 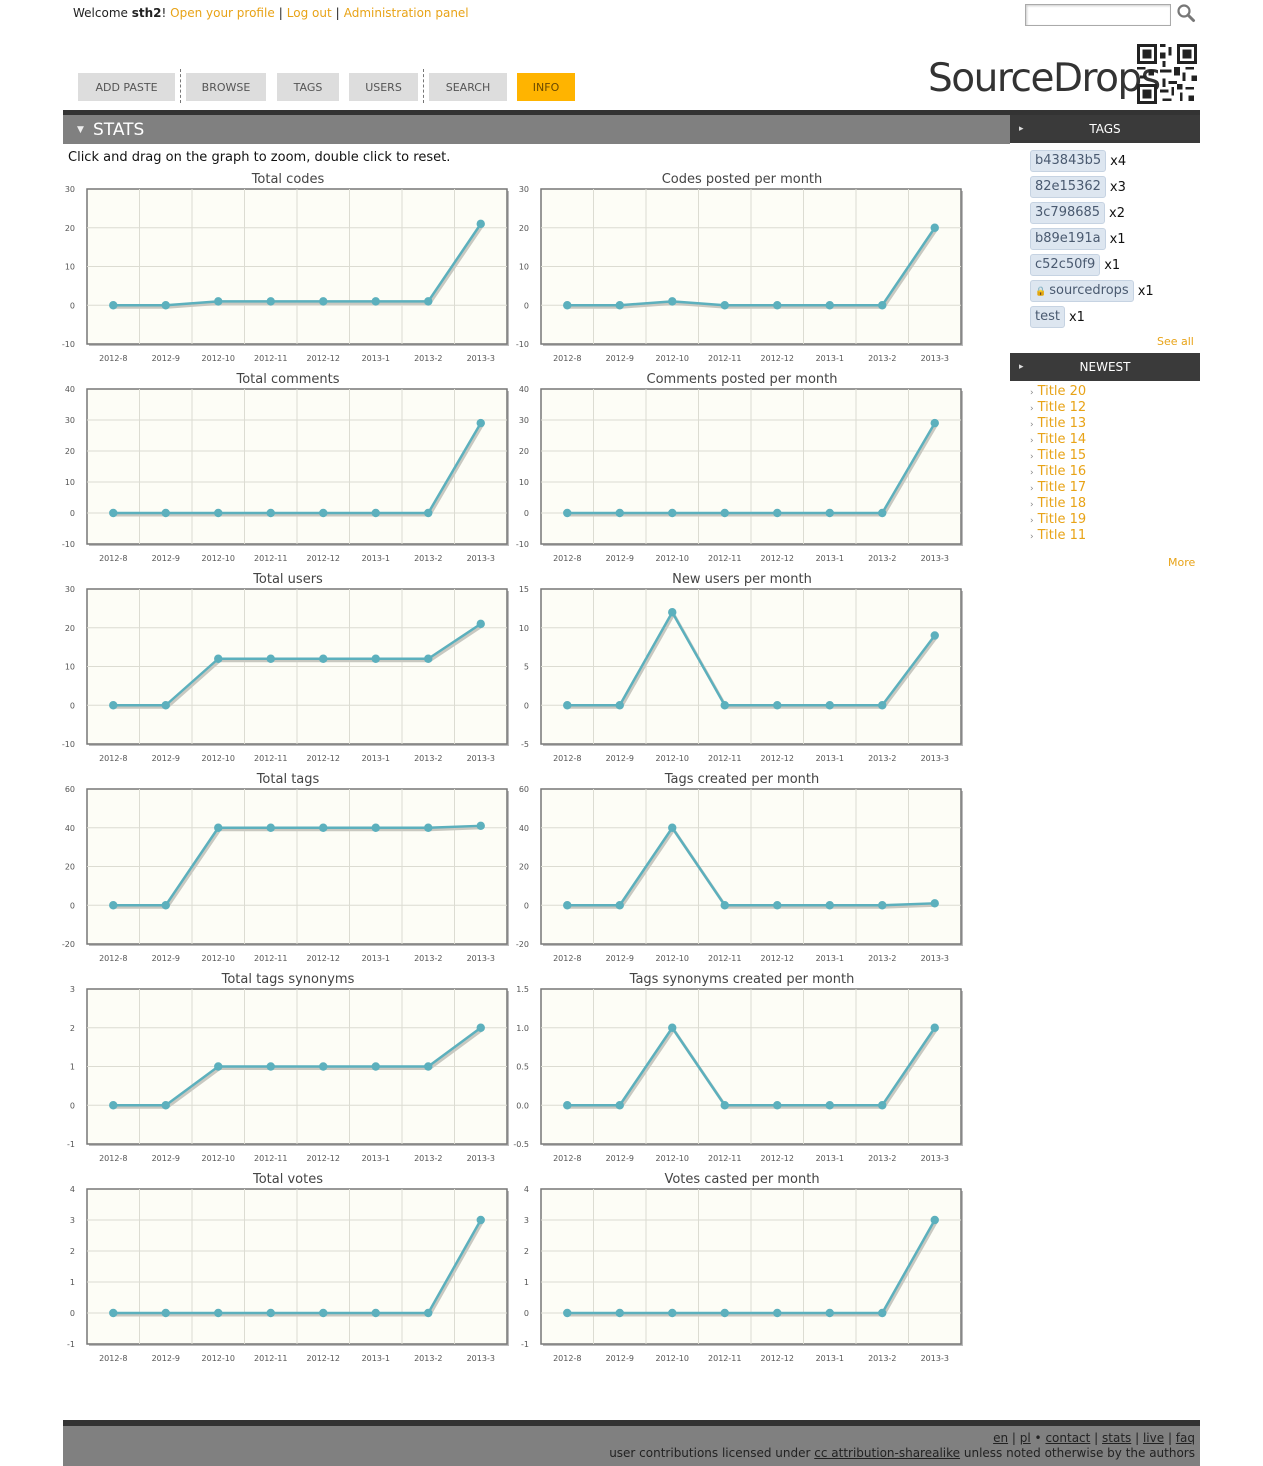 I want to click on tab-search: SEARCH, so click(x=468, y=87).